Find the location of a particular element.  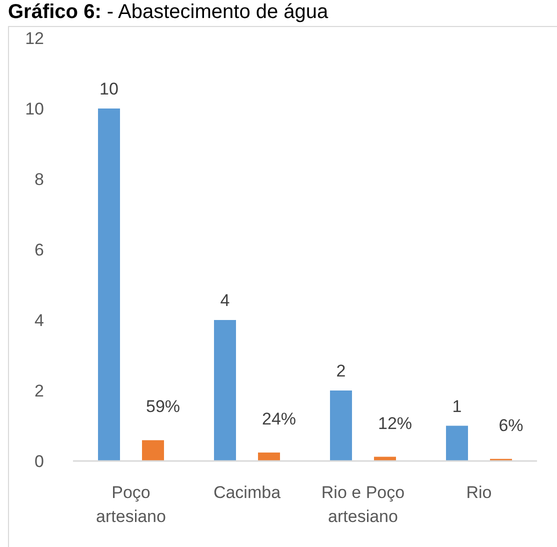

y-tick-label: 4 is located at coordinates (39, 320).